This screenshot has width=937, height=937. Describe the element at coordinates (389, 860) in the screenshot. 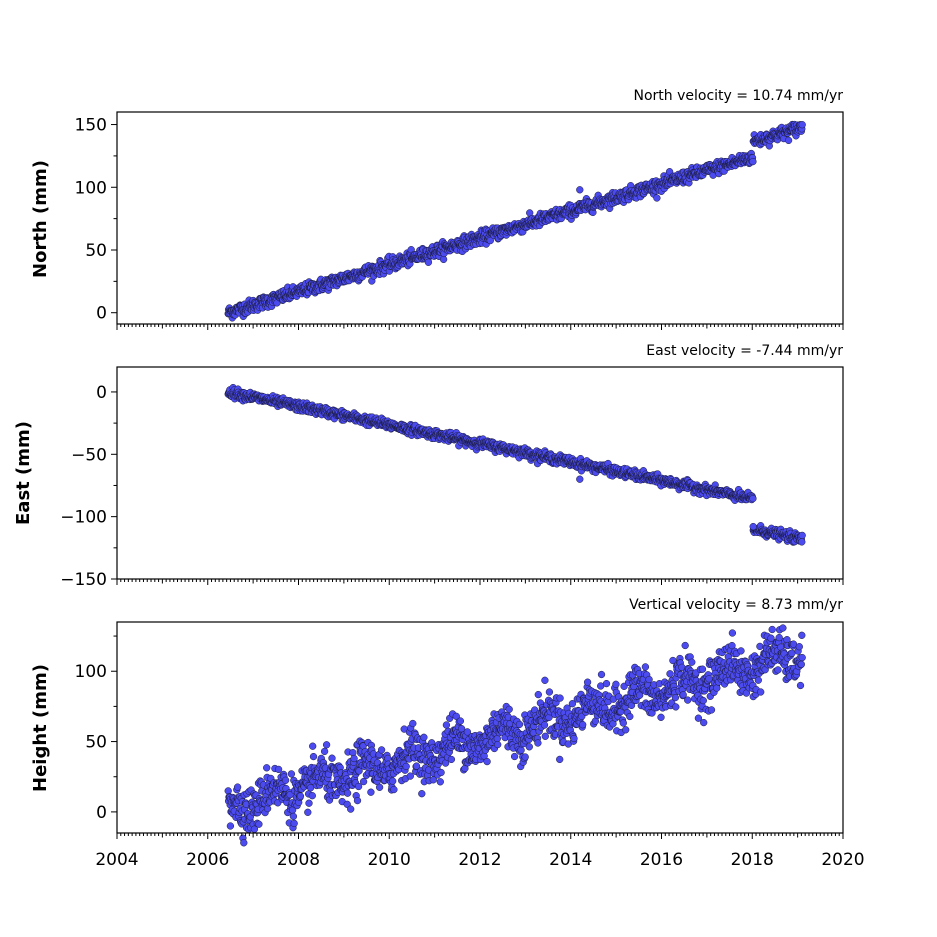

I see `x-tick-label: 2010` at that location.